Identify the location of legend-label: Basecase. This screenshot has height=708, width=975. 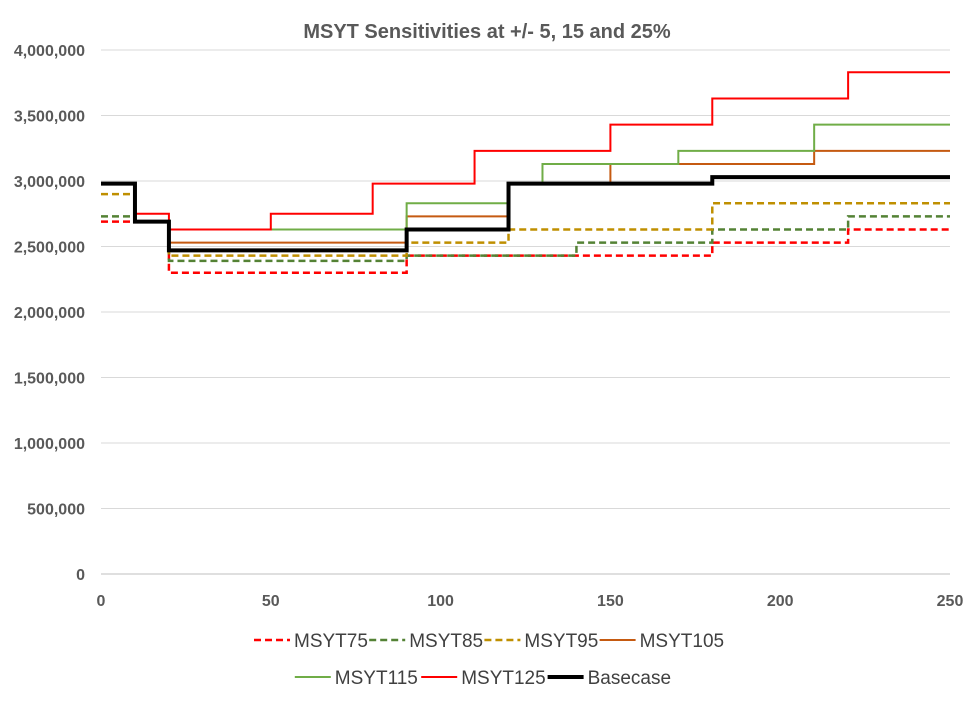
(629, 678).